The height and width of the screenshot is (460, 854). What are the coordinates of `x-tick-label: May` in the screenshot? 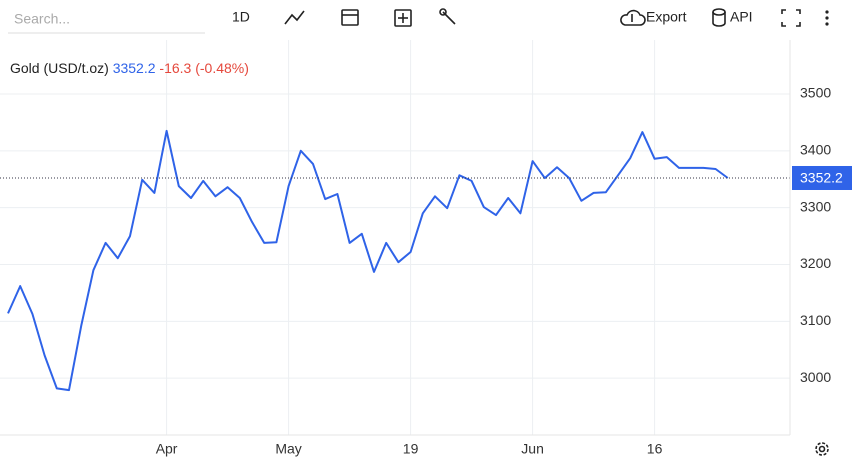 It's located at (288, 449).